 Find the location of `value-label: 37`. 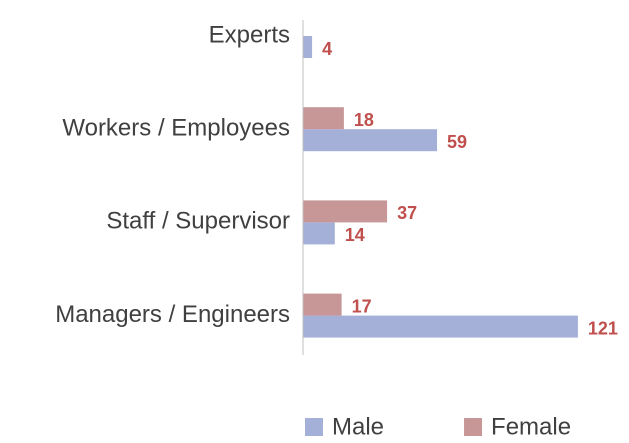

value-label: 37 is located at coordinates (407, 213).